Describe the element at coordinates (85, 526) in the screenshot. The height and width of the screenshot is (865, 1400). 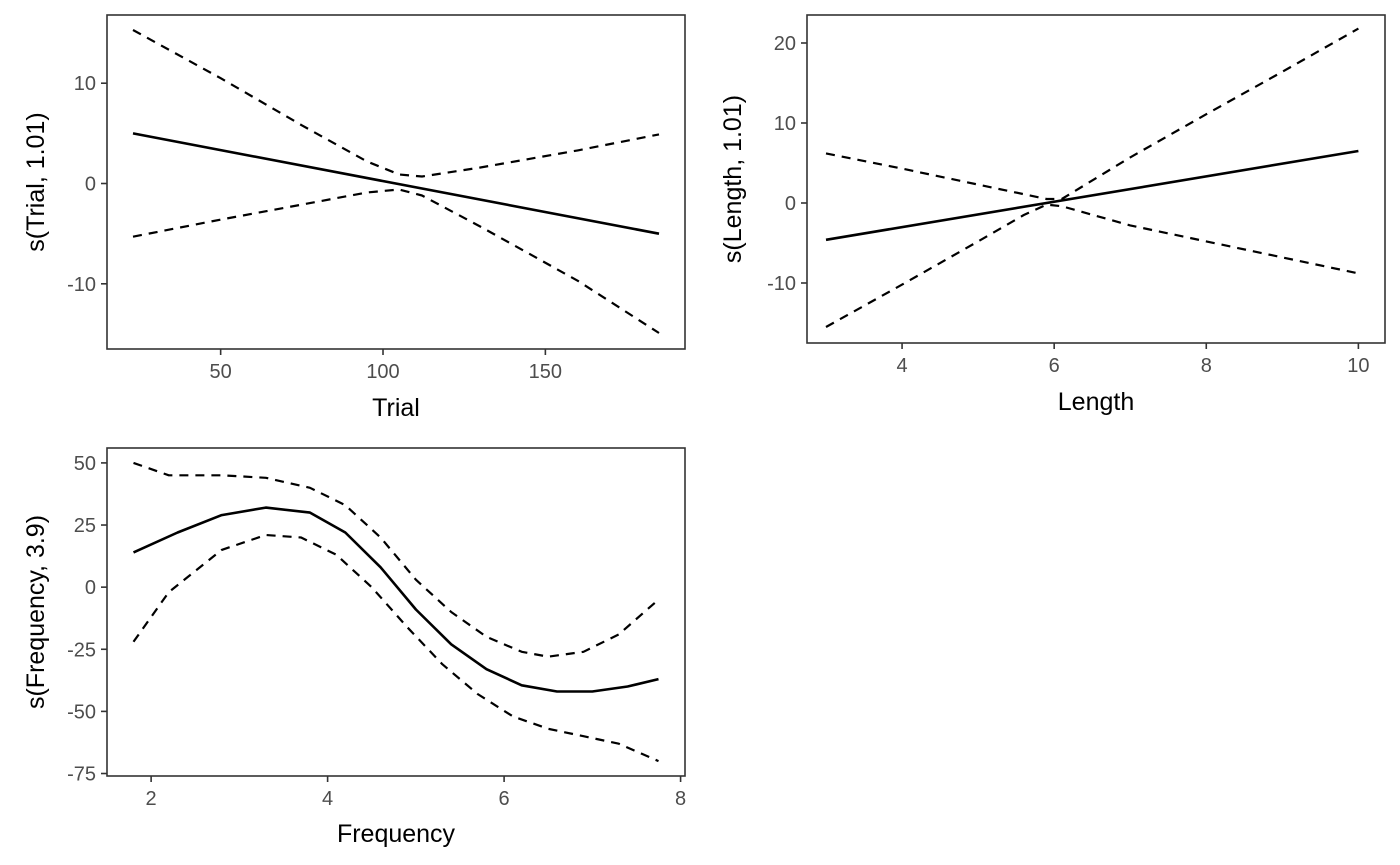
I see `frequency-y-tick-label: 25` at that location.